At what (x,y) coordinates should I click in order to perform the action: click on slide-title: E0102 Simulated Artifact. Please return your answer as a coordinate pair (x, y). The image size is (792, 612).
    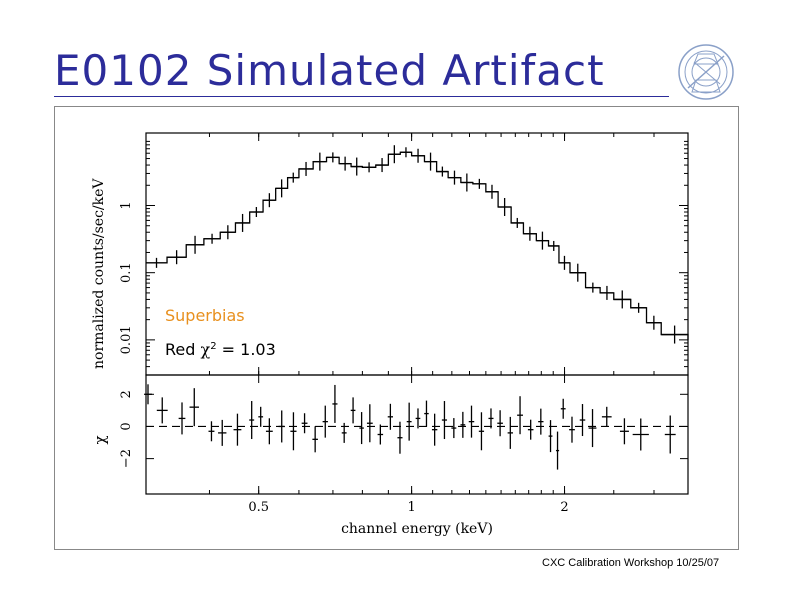
    Looking at the image, I should click on (329, 70).